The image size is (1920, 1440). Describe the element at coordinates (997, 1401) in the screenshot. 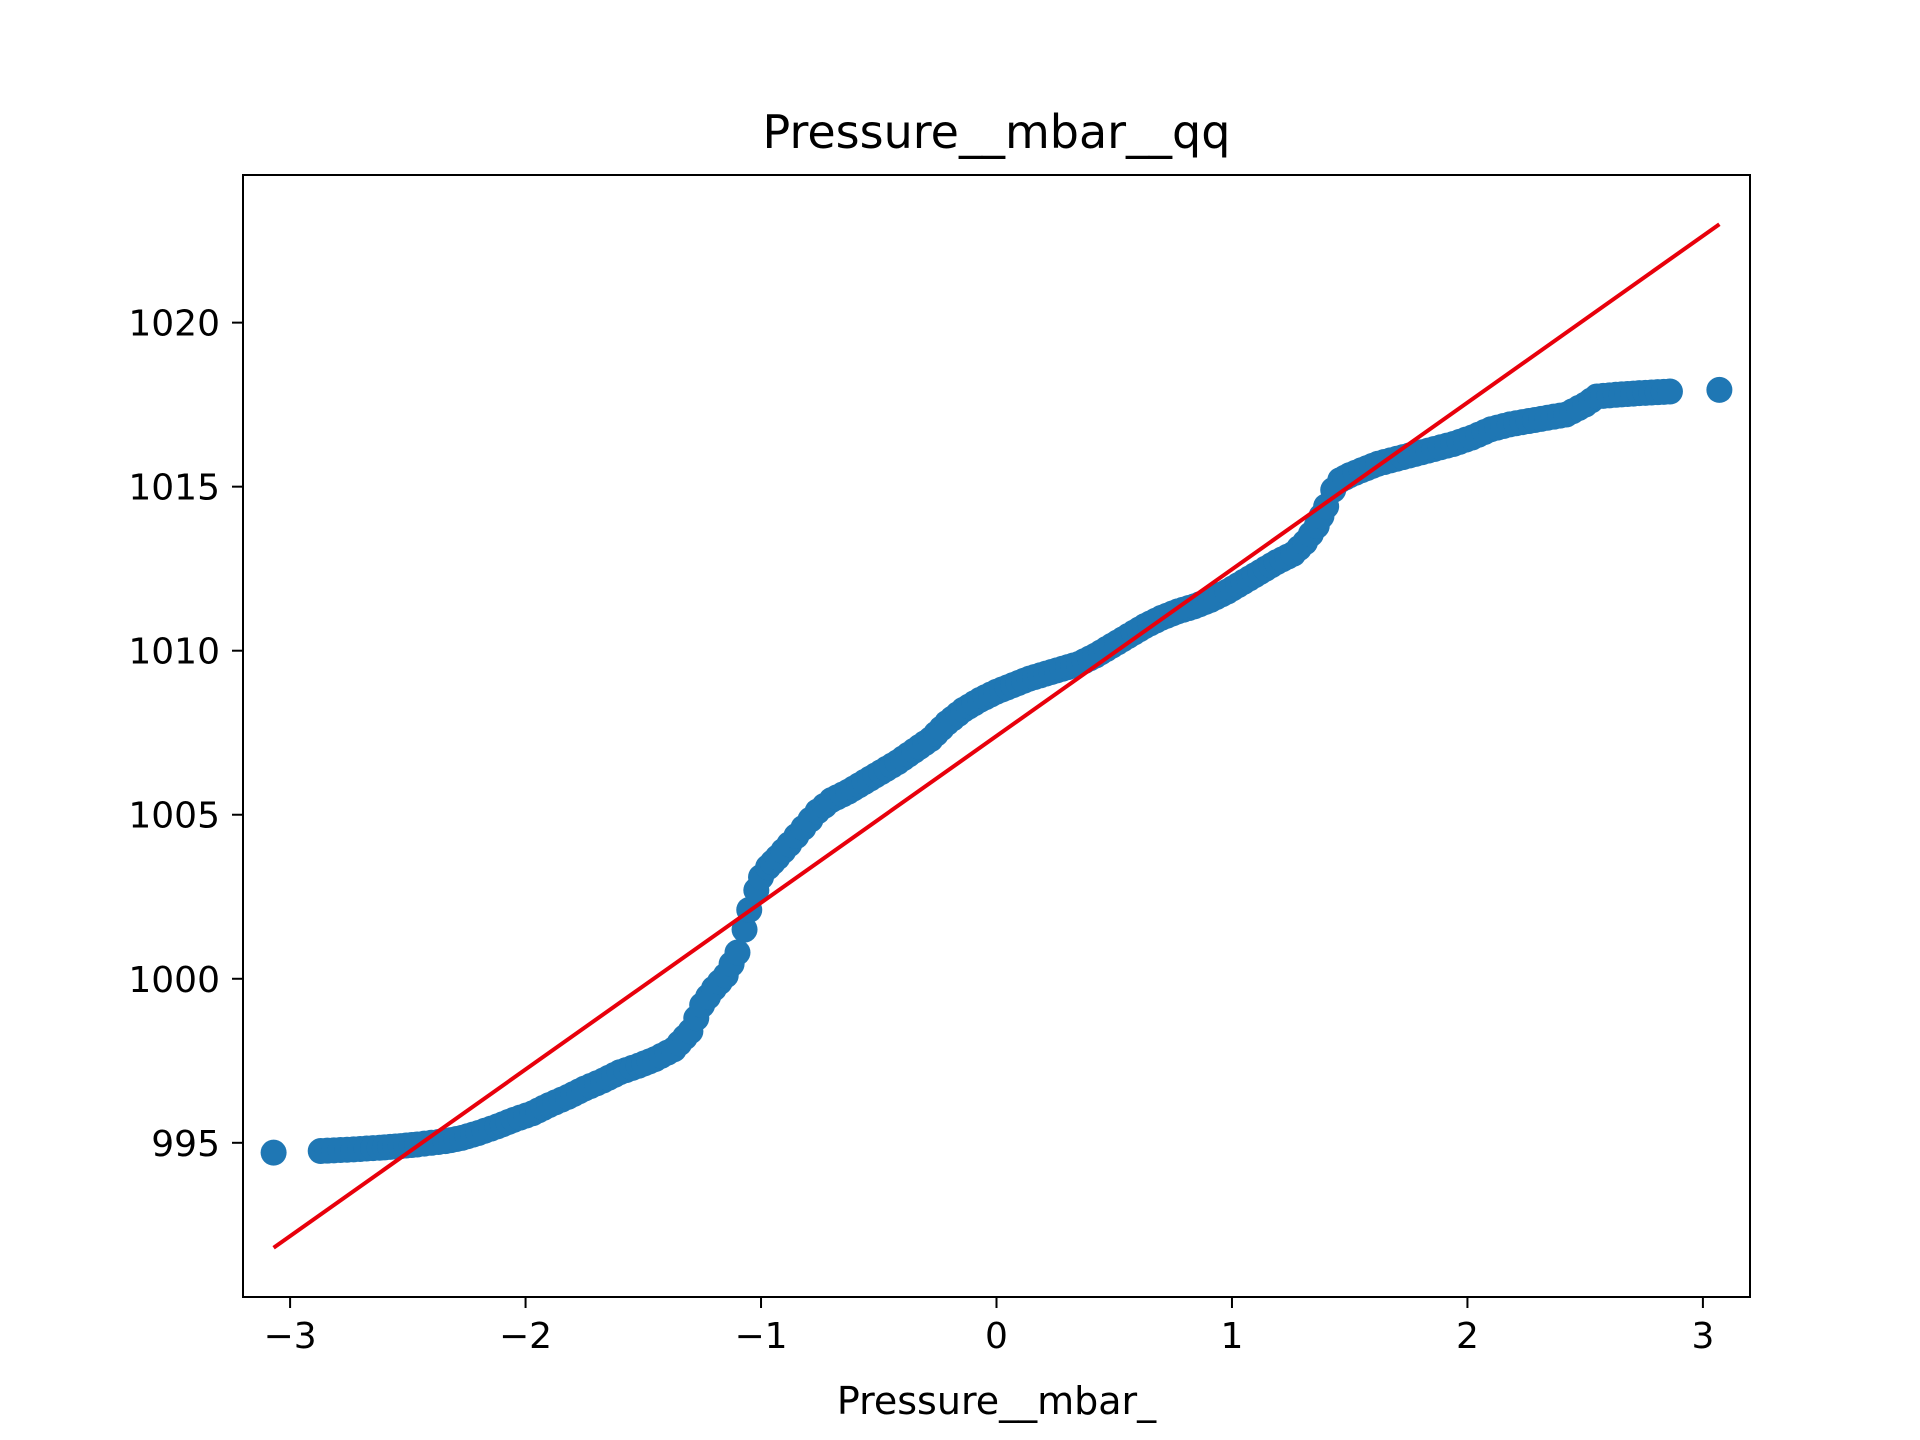

I see `x-axis-label: Pressure__mbar_` at that location.